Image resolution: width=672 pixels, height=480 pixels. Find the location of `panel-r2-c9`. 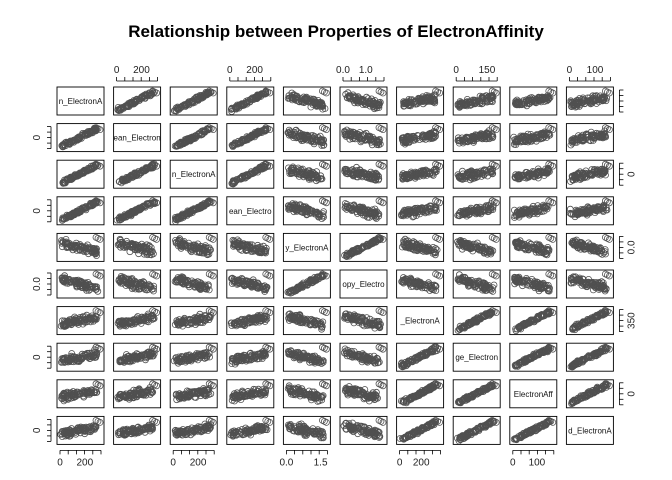

panel-r2-c9 is located at coordinates (533, 138).